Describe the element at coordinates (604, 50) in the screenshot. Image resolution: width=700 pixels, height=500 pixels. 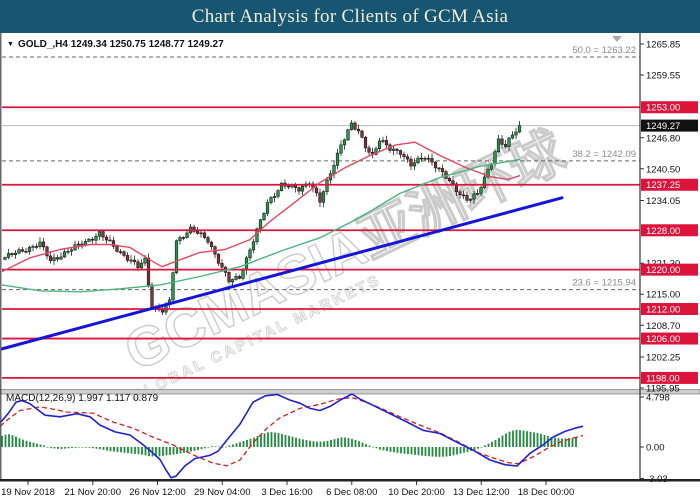
I see `fib-label: 50.0 = 1263.22` at that location.